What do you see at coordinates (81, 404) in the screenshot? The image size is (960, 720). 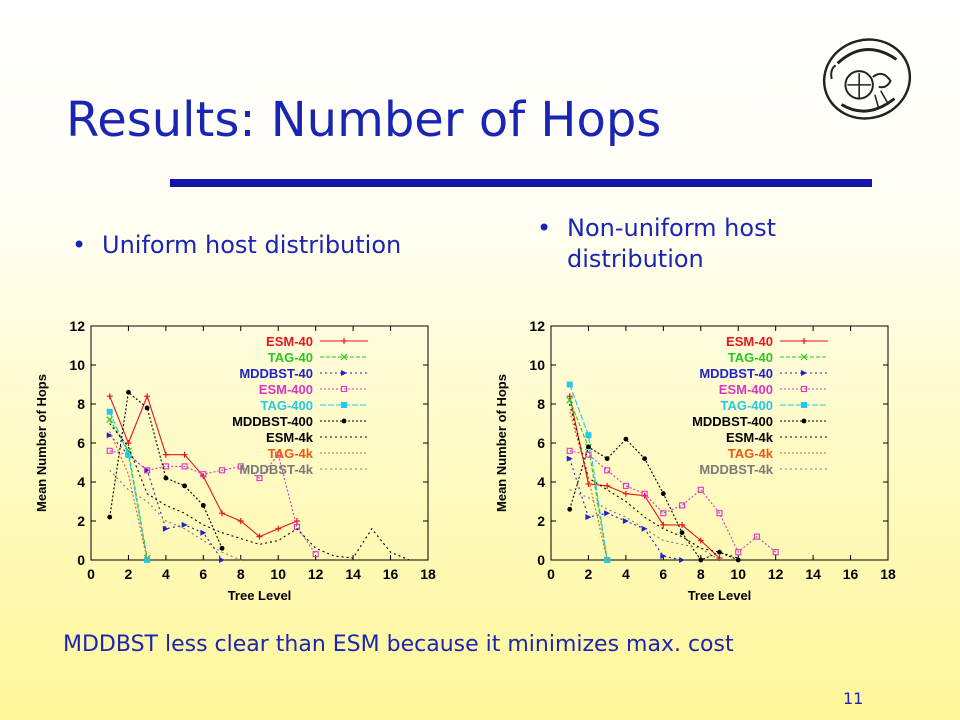 I see `y-tick-label: 8` at bounding box center [81, 404].